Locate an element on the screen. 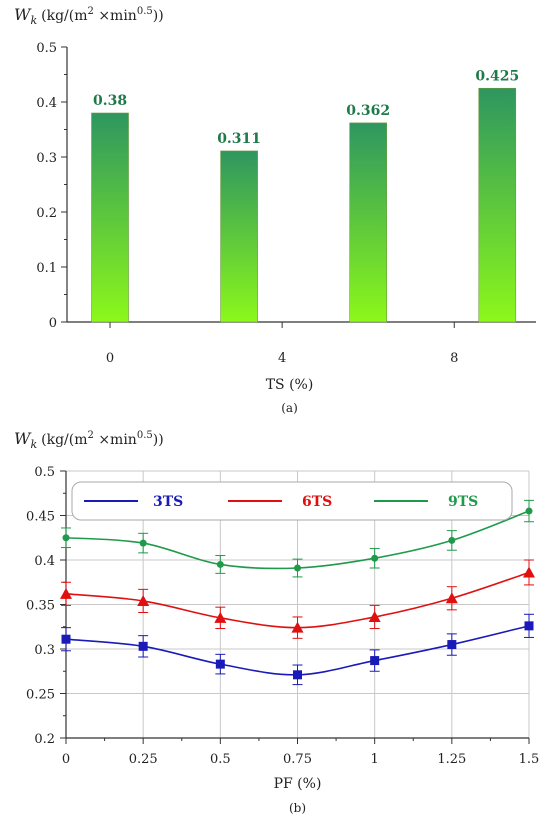 The height and width of the screenshot is (834, 550). legend-label-9TS: 9TS is located at coordinates (463, 502).